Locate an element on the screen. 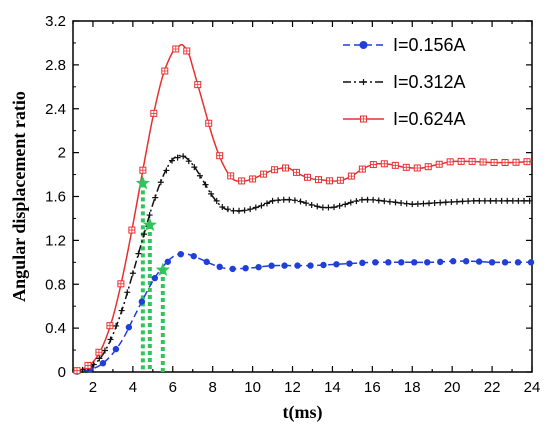 This screenshot has height=435, width=550. x-tick-label: 18 is located at coordinates (412, 387).